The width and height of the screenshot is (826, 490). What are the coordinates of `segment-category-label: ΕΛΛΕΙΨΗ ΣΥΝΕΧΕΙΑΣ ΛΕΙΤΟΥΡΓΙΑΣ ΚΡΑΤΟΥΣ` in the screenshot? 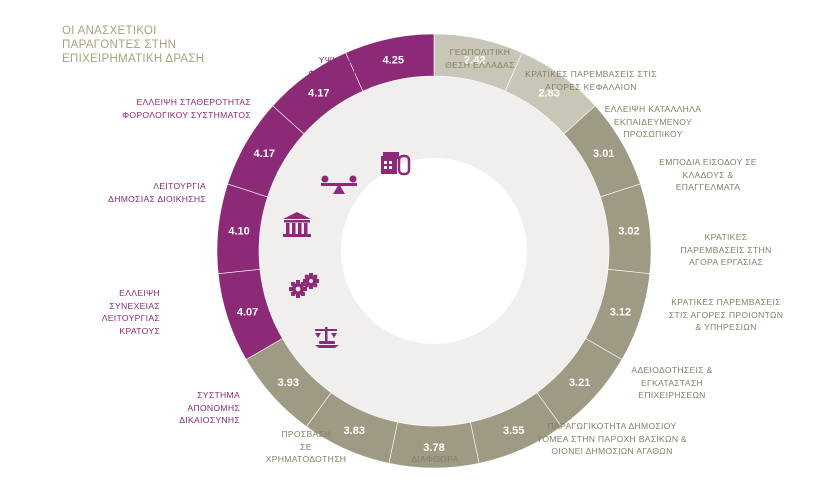 It's located at (110, 312).